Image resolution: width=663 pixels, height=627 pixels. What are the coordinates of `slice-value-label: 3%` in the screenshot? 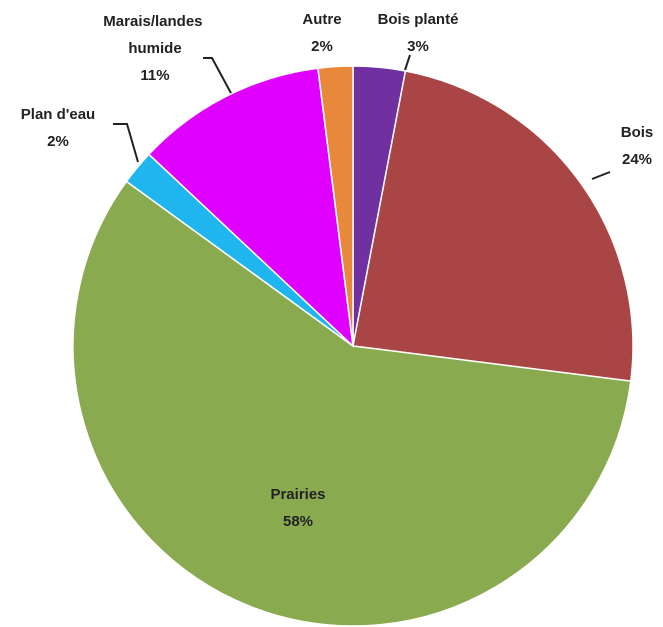 It's located at (418, 46).